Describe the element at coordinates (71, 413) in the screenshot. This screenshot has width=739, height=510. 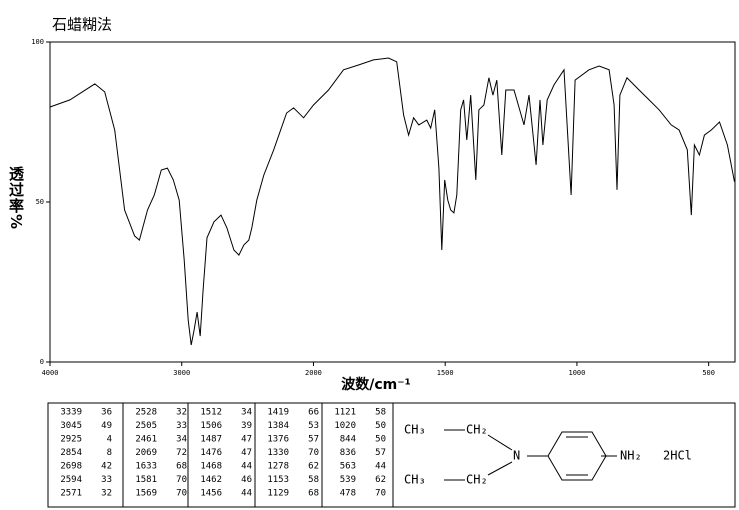
I see `peak-wavenumber: 3339` at that location.